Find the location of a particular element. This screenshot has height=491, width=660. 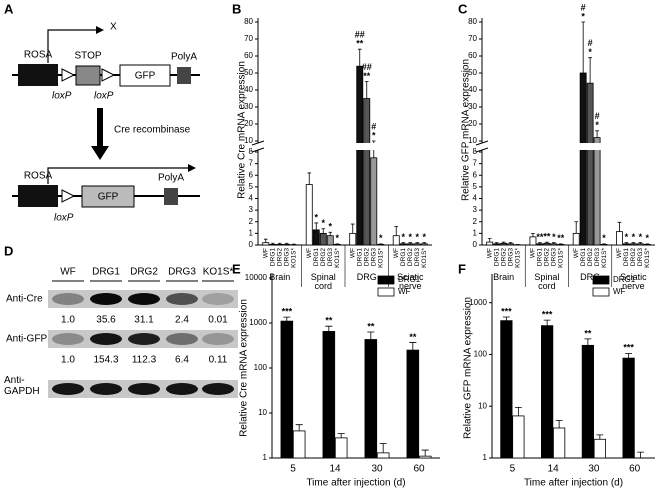

loxp-label: loxP is located at coordinates (64, 218).